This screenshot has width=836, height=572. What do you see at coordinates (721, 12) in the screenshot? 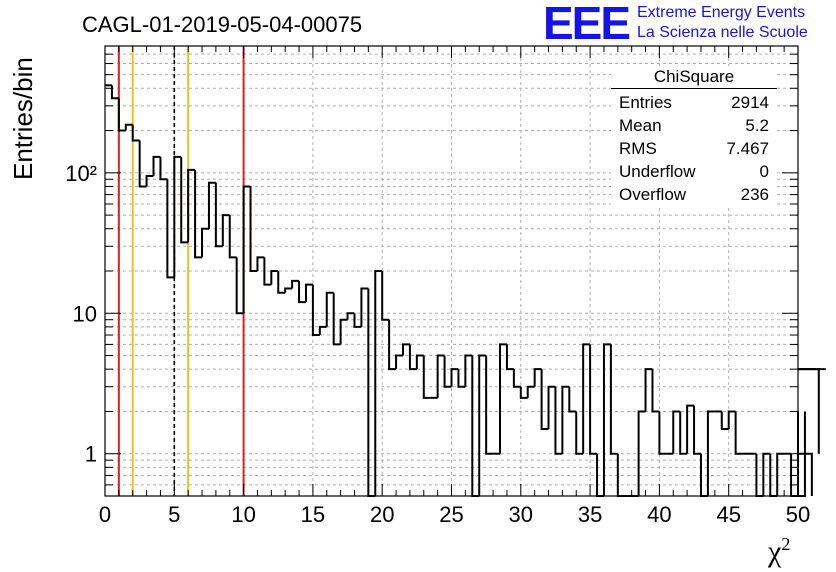
I see `logo-line-1: Extreme Energy Events` at bounding box center [721, 12].